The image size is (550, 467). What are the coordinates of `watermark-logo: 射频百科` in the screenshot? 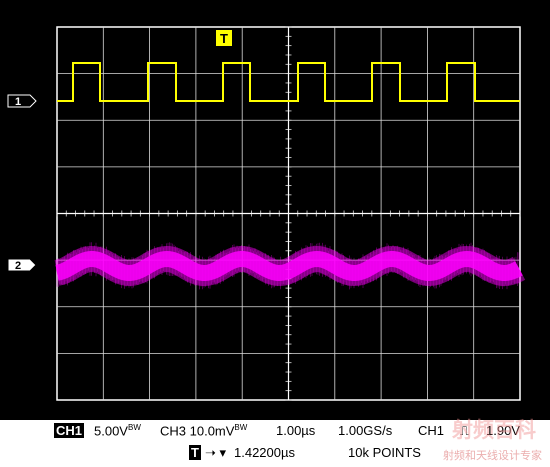 It's located at (494, 430).